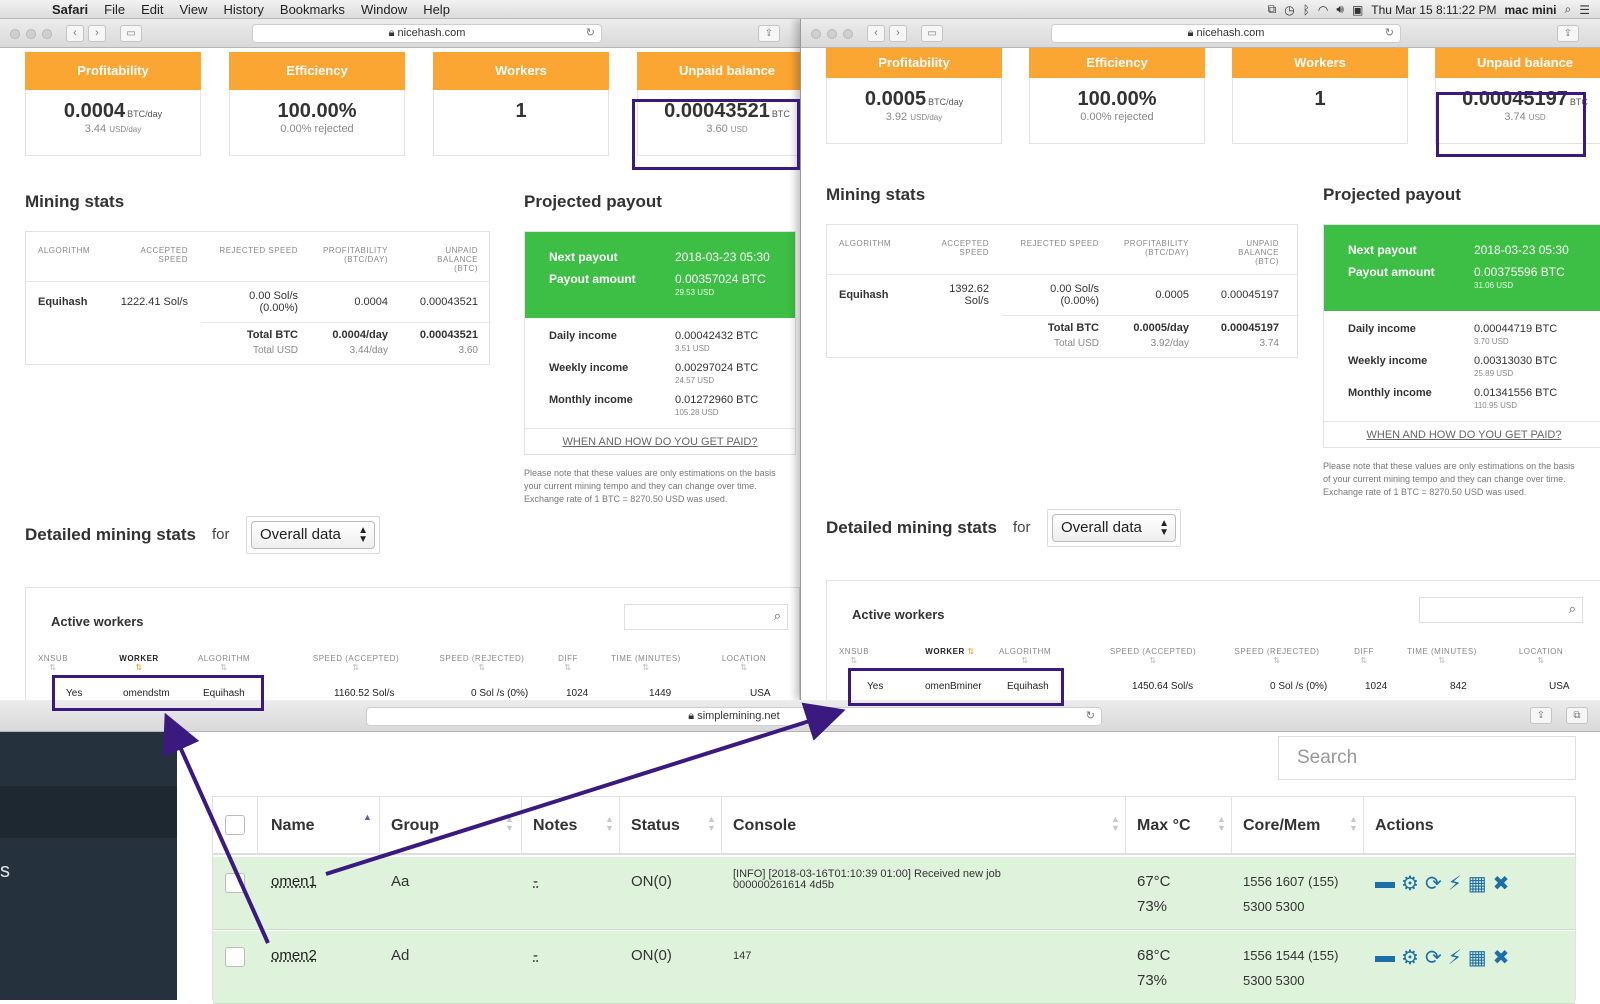 The image size is (1600, 1004). What do you see at coordinates (235, 825) in the screenshot?
I see `select-all-checkbox` at bounding box center [235, 825].